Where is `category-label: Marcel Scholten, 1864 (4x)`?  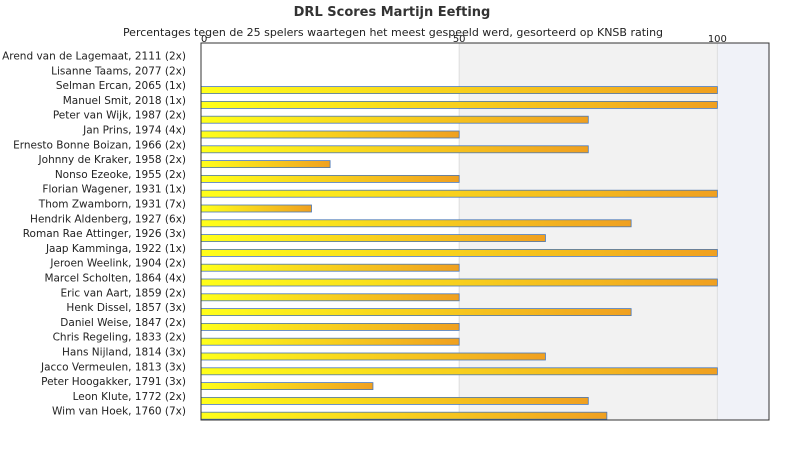 category-label: Marcel Scholten, 1864 (4x) is located at coordinates (115, 279).